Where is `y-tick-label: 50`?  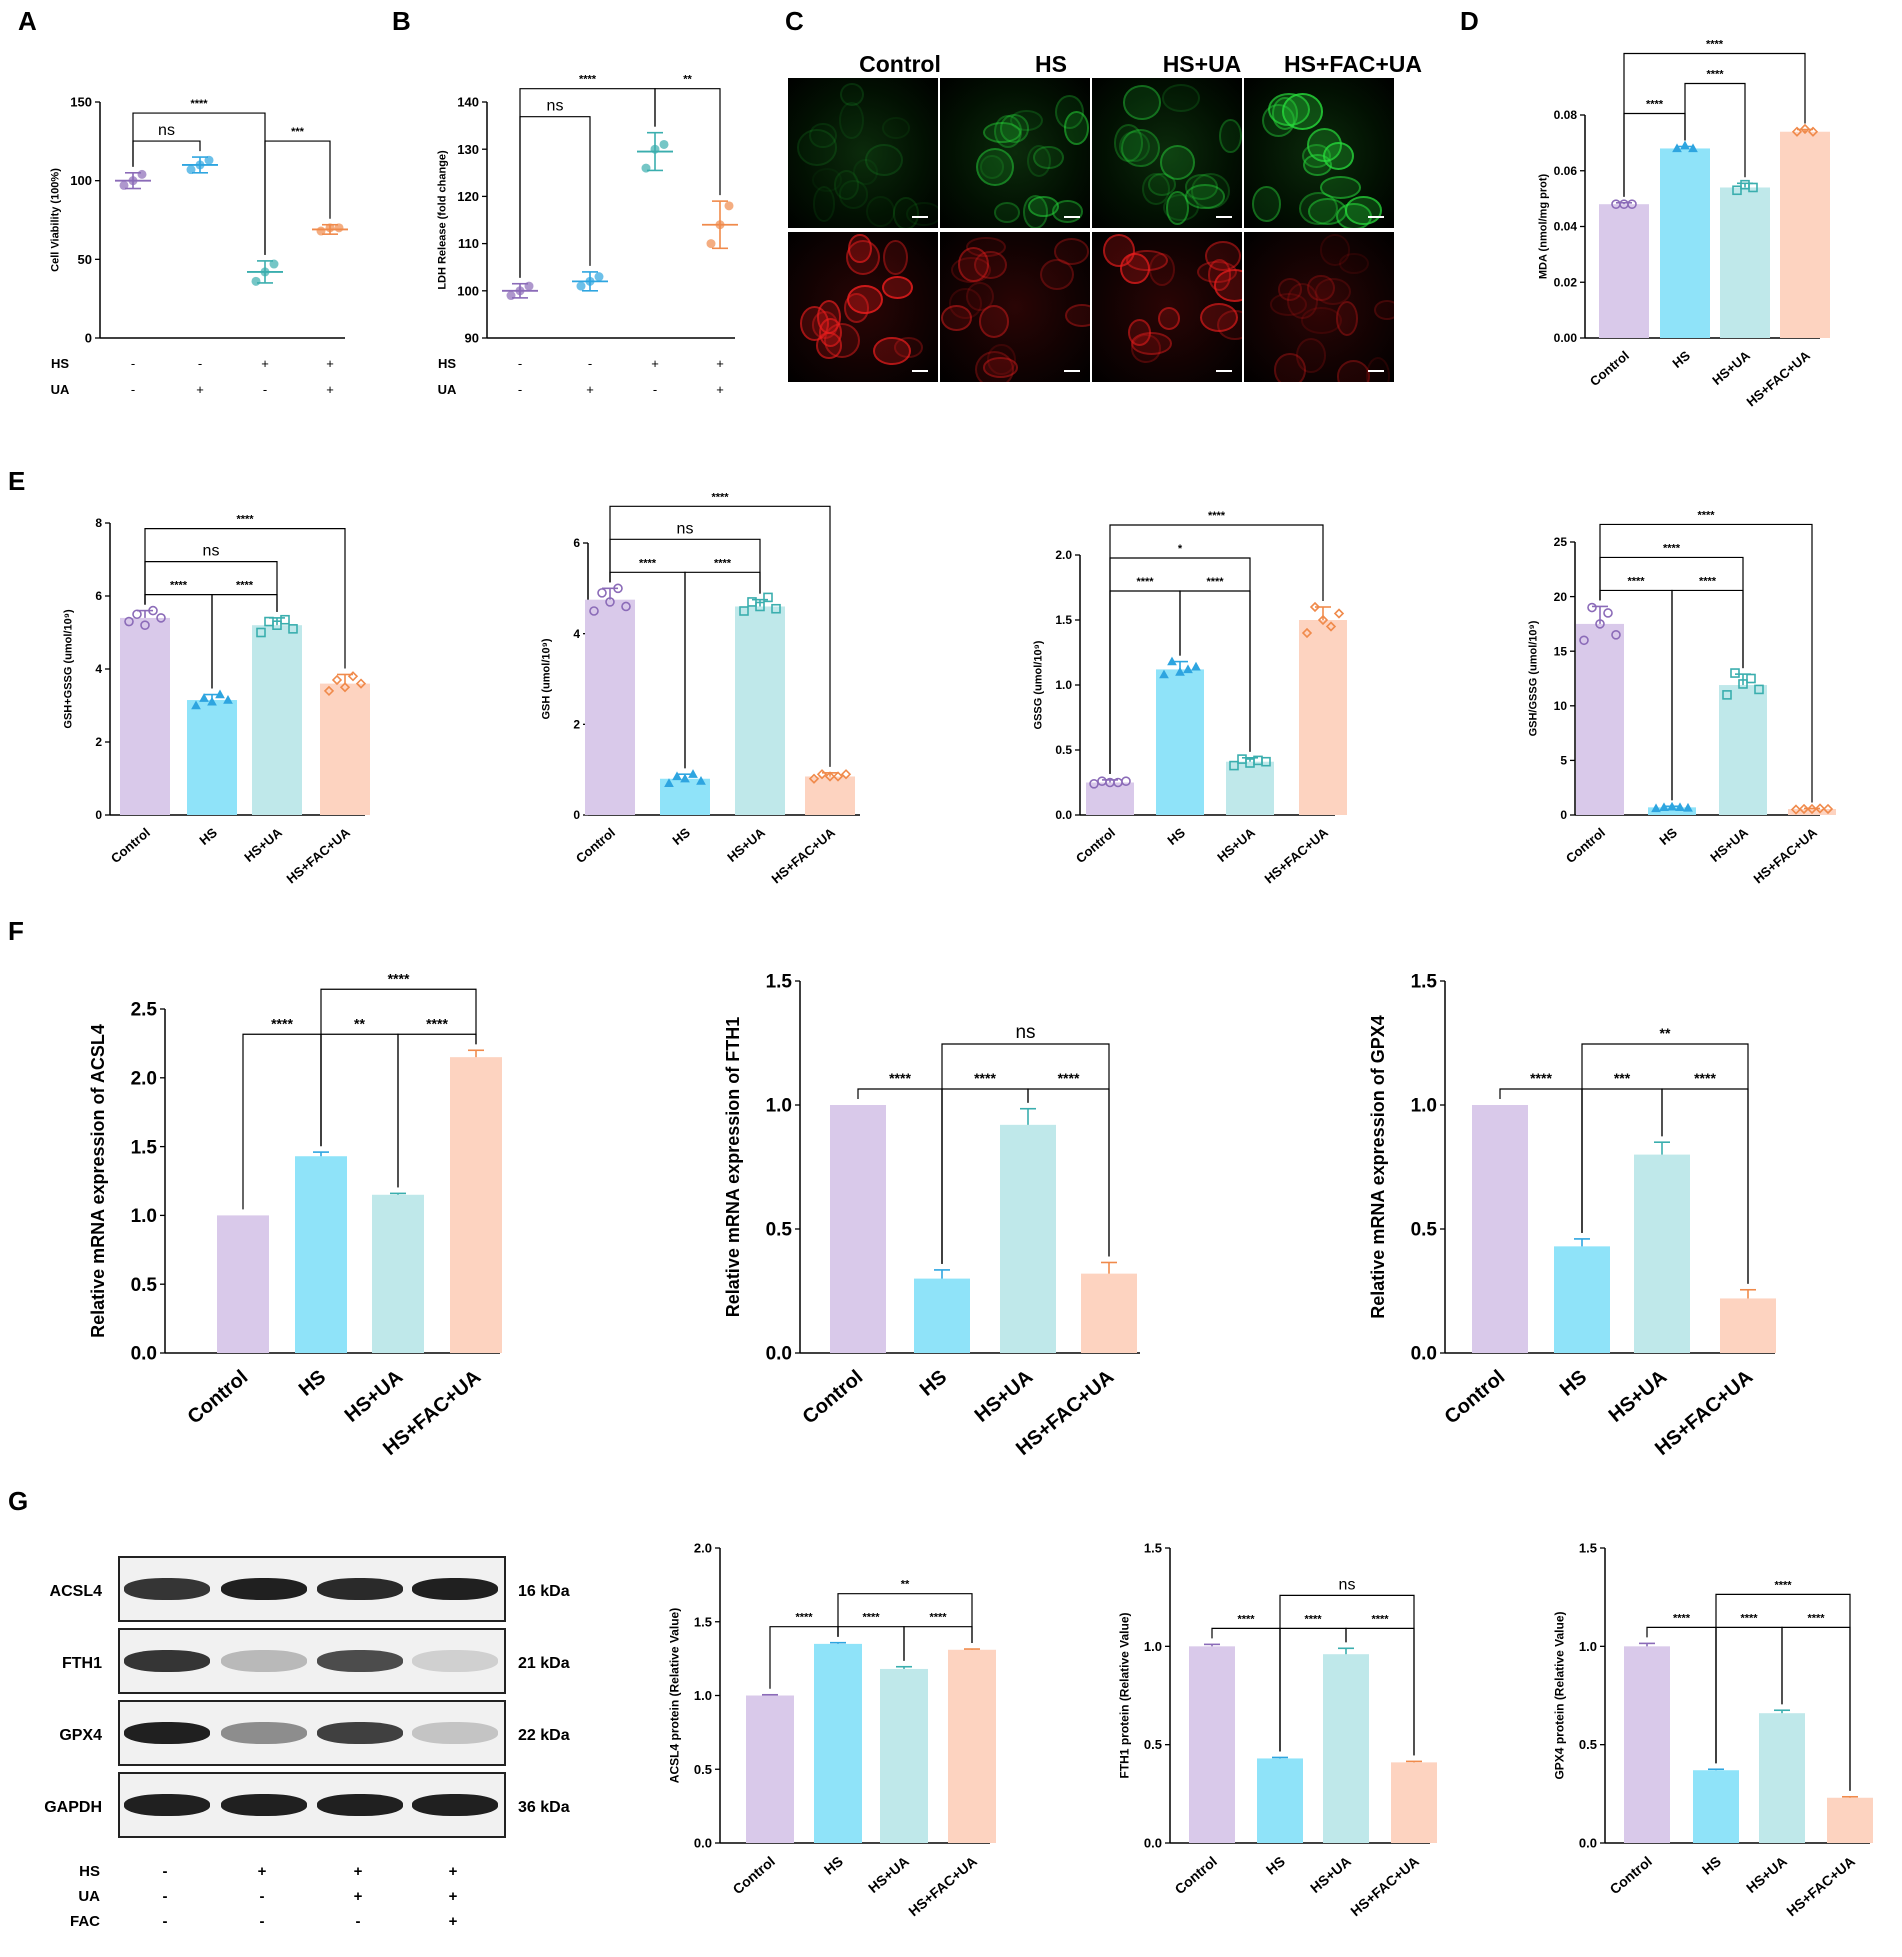 y-tick-label: 50 is located at coordinates (85, 259).